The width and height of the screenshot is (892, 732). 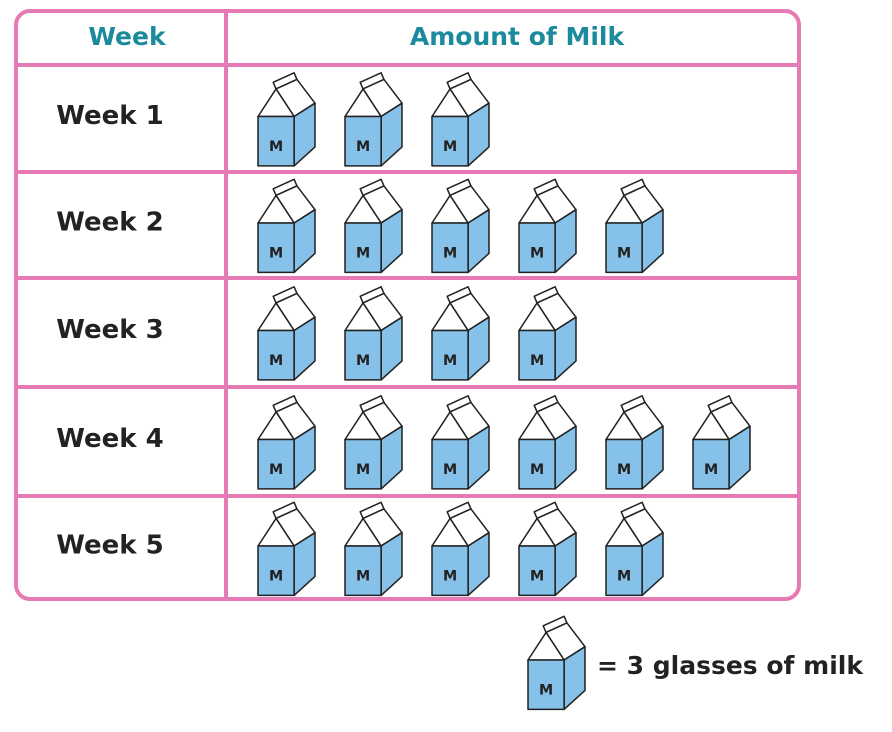 I want to click on header-week: Week, so click(x=127, y=36).